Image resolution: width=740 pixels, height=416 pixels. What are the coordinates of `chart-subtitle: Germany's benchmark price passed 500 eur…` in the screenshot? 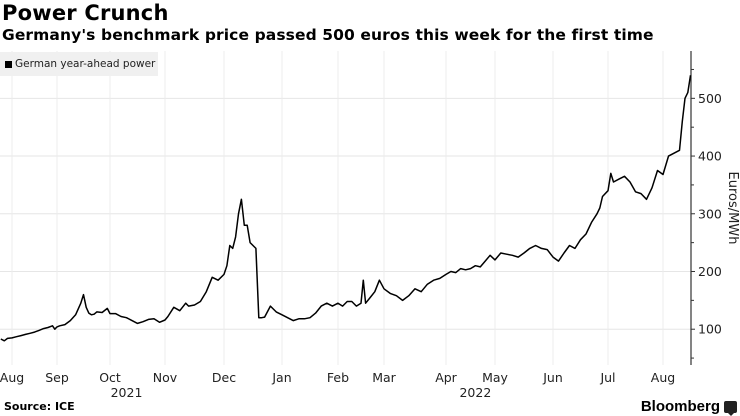 It's located at (328, 35).